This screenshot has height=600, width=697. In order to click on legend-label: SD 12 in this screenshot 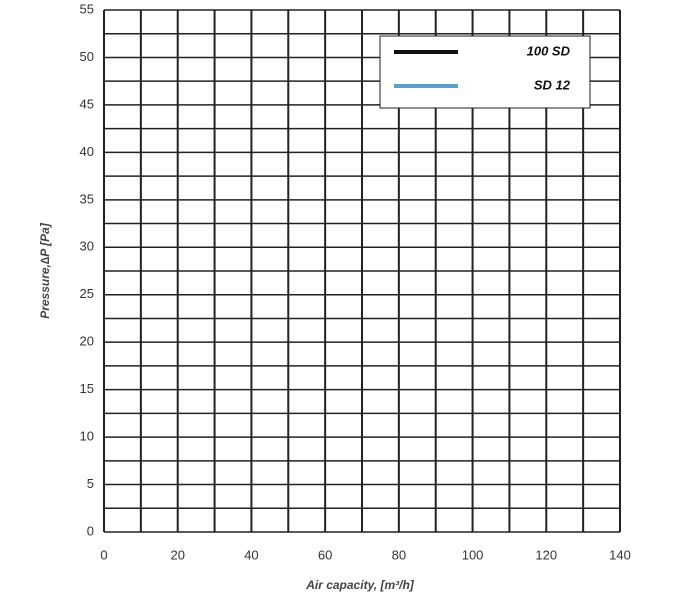, I will do `click(552, 84)`.